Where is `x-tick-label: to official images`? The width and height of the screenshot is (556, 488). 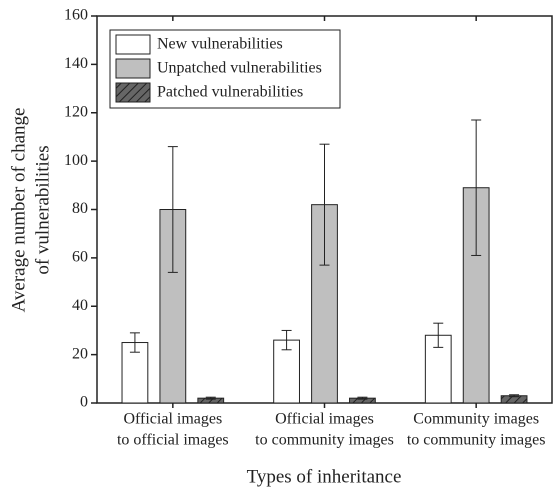
x-tick-label: to official images is located at coordinates (173, 440).